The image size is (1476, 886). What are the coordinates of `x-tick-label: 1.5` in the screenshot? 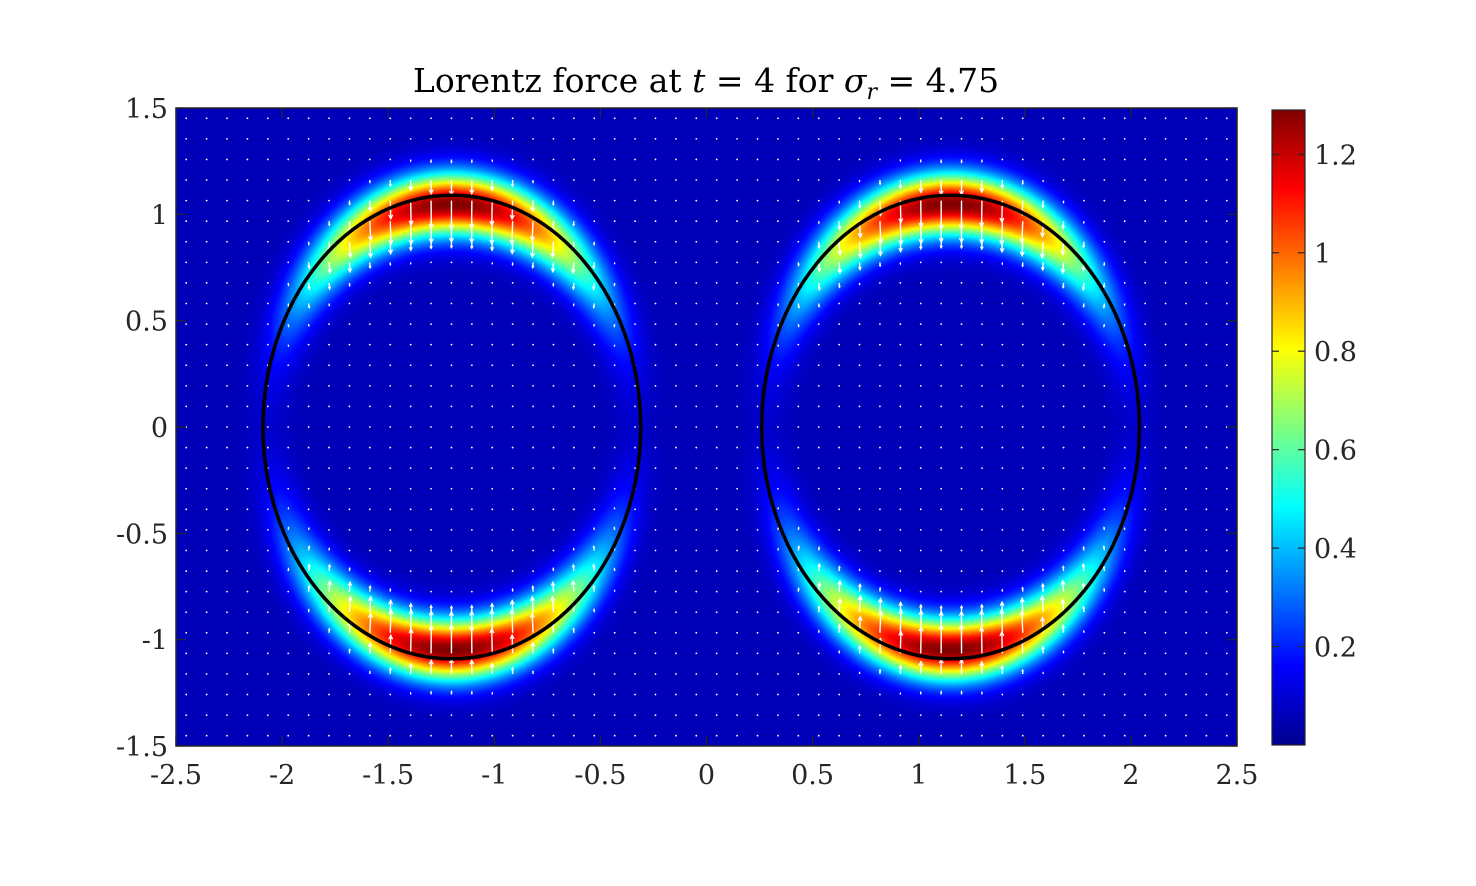 It's located at (1024, 775).